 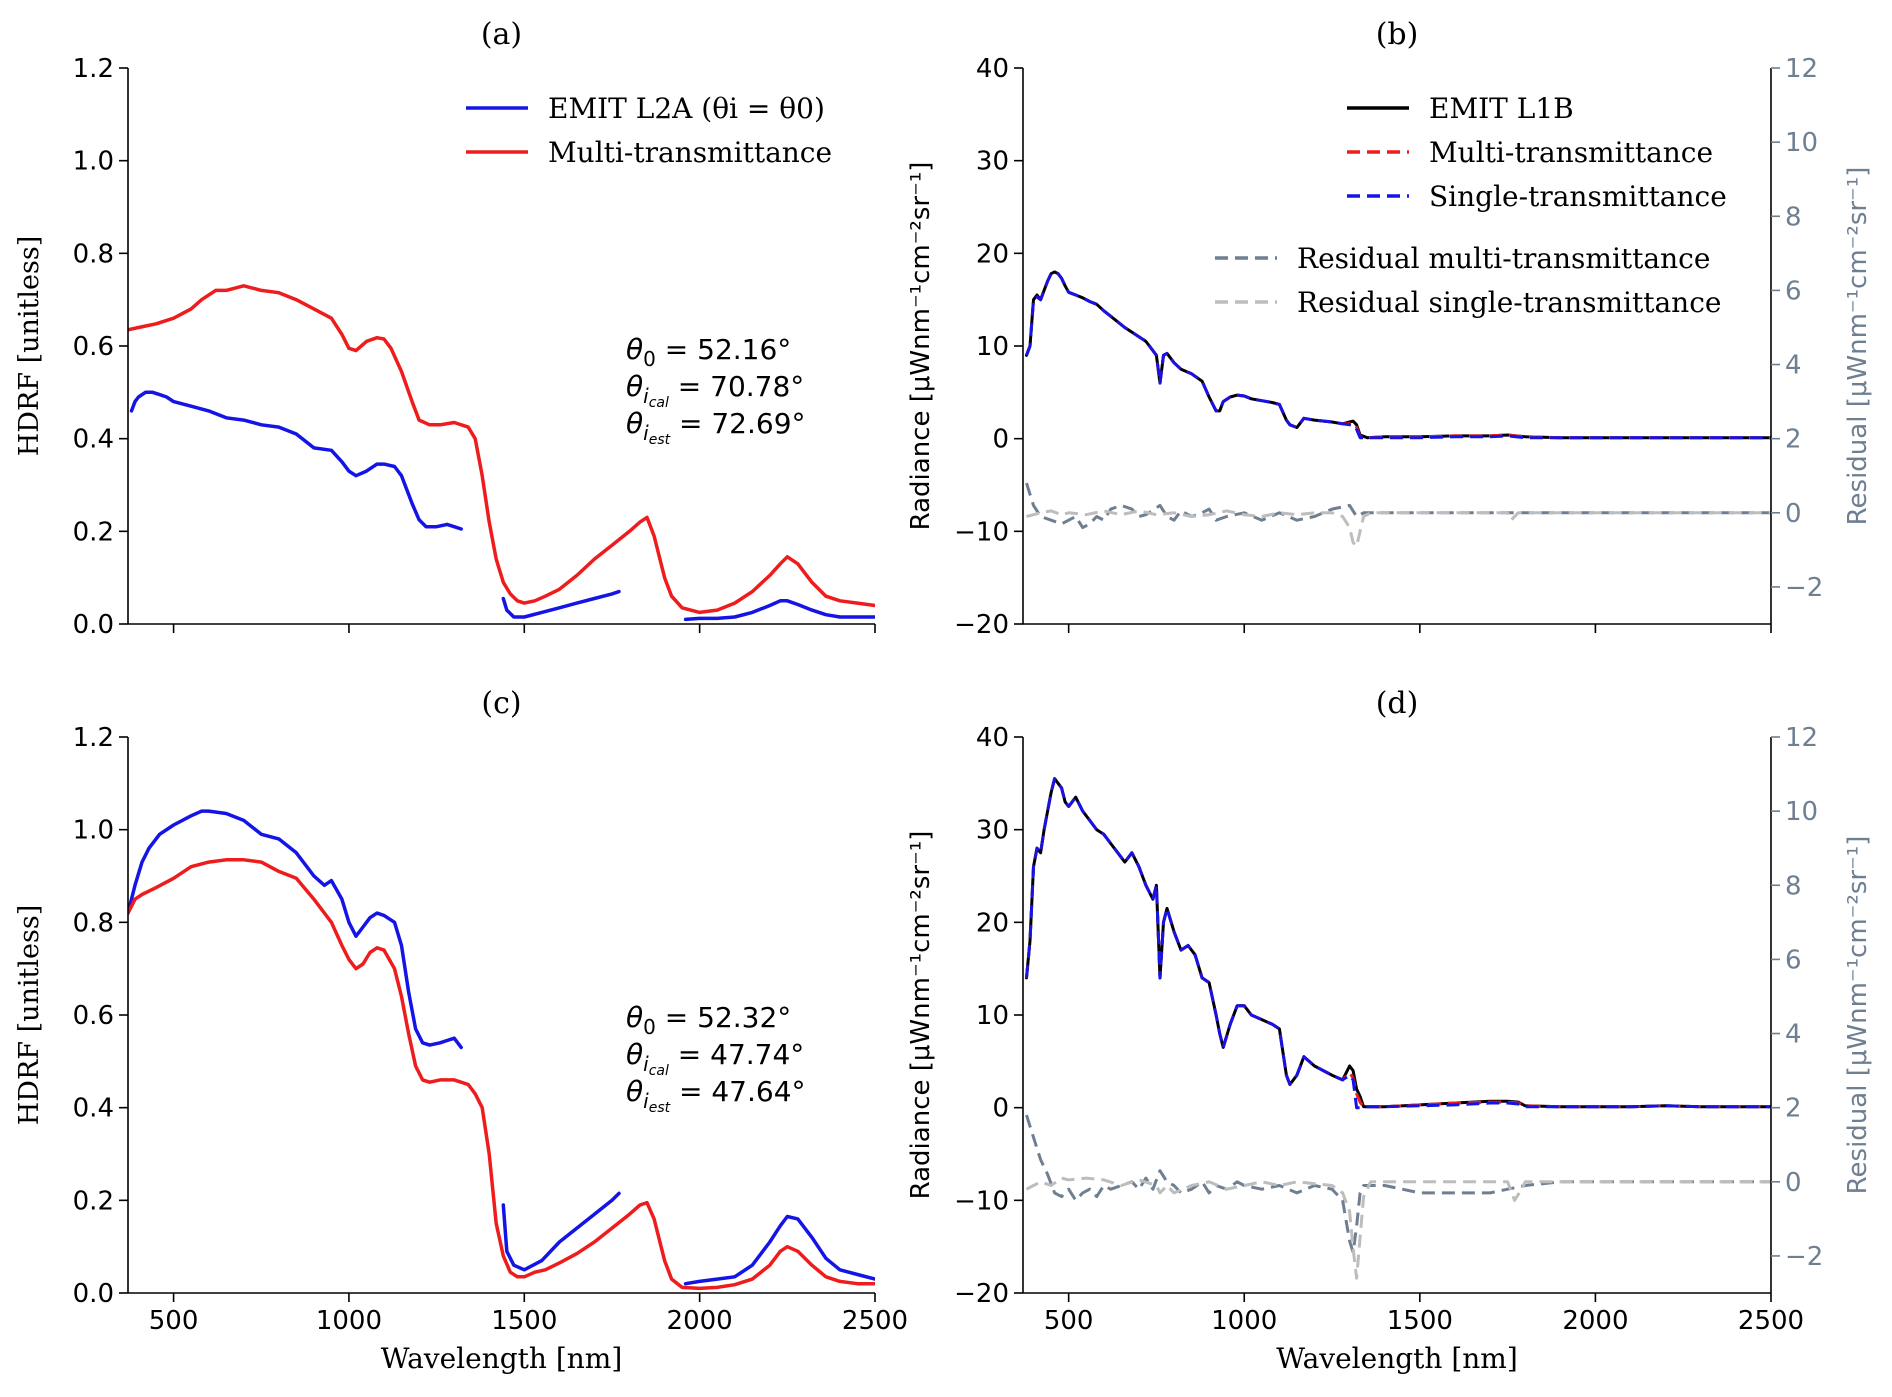 What do you see at coordinates (992, 347) in the screenshot?
I see `y-tick-label: 10` at bounding box center [992, 347].